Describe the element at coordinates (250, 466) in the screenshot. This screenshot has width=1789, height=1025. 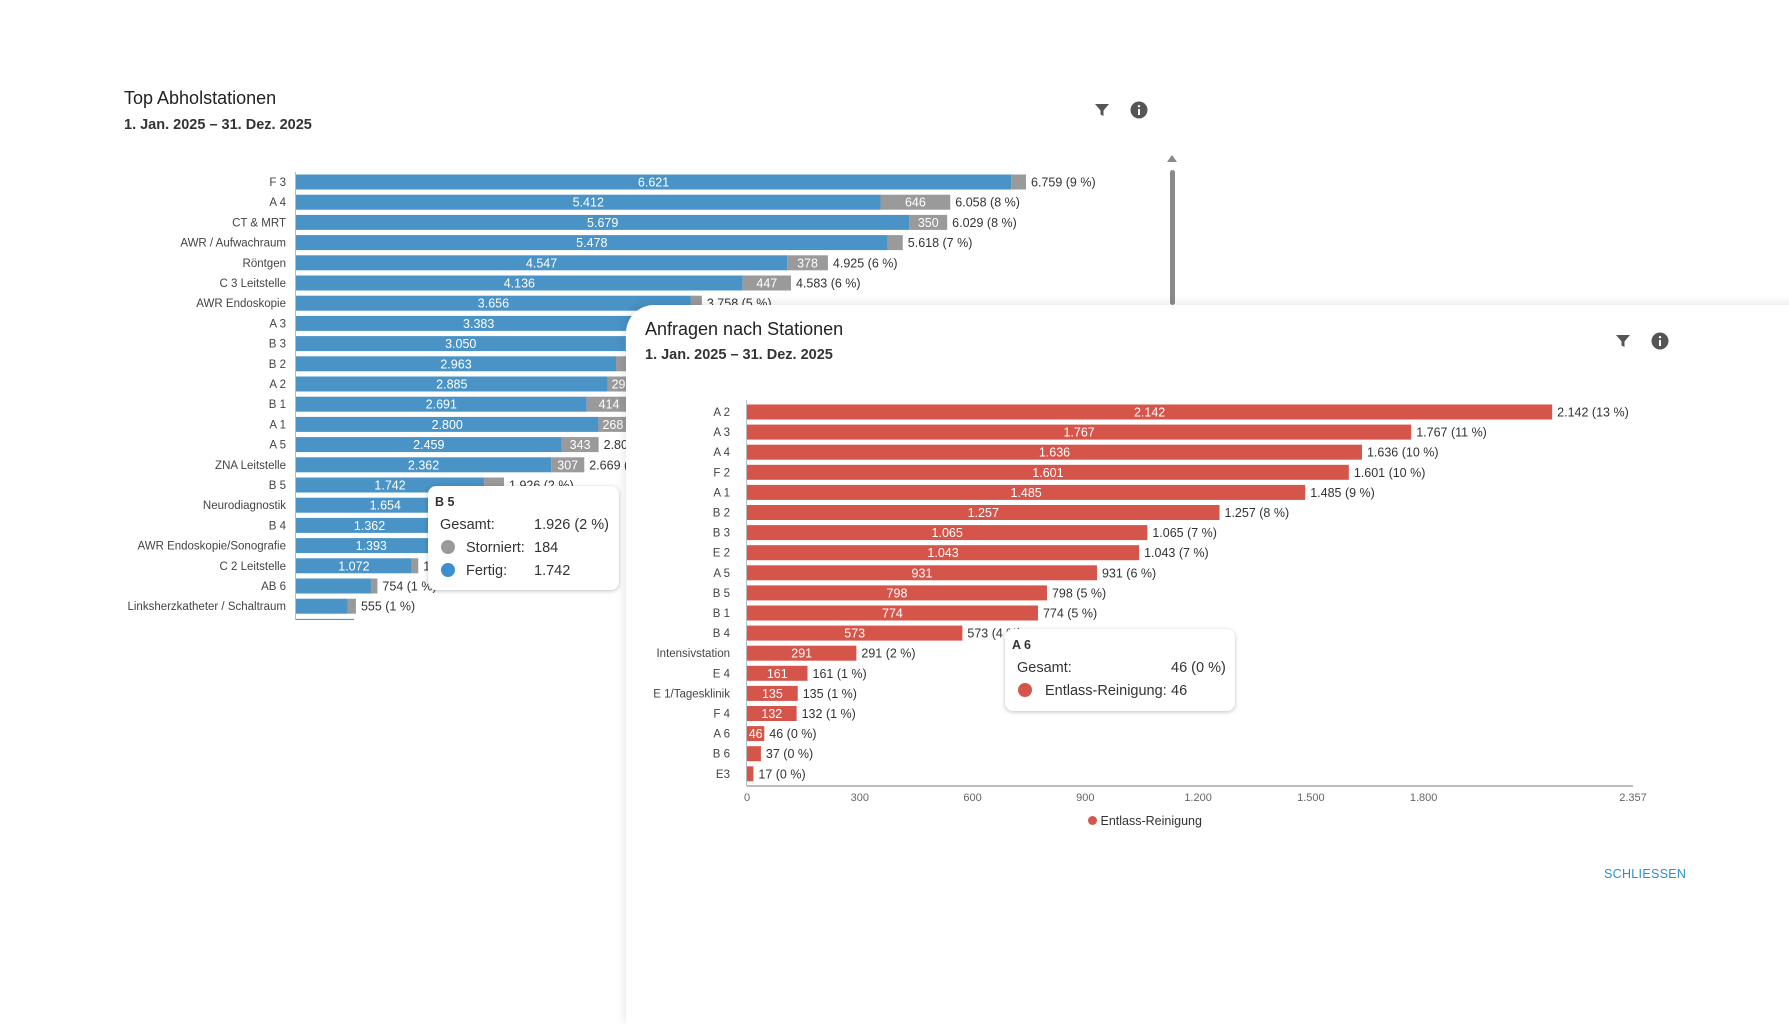
I see `category-label: ZNA Leitstelle` at that location.